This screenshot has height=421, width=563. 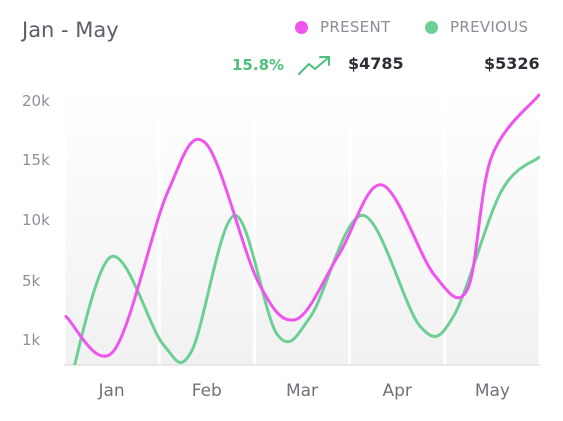 I want to click on change-indicator: 15.8%, so click(x=282, y=65).